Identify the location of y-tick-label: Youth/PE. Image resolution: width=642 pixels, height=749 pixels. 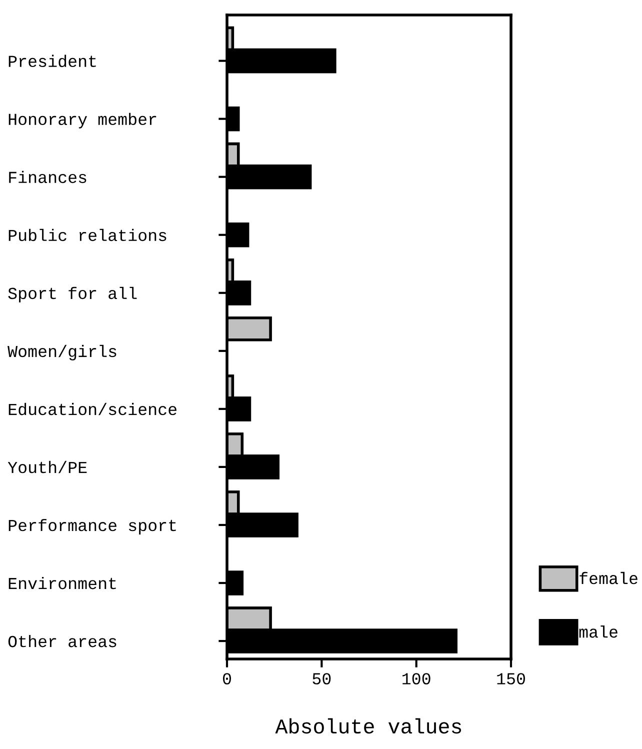
(47, 467).